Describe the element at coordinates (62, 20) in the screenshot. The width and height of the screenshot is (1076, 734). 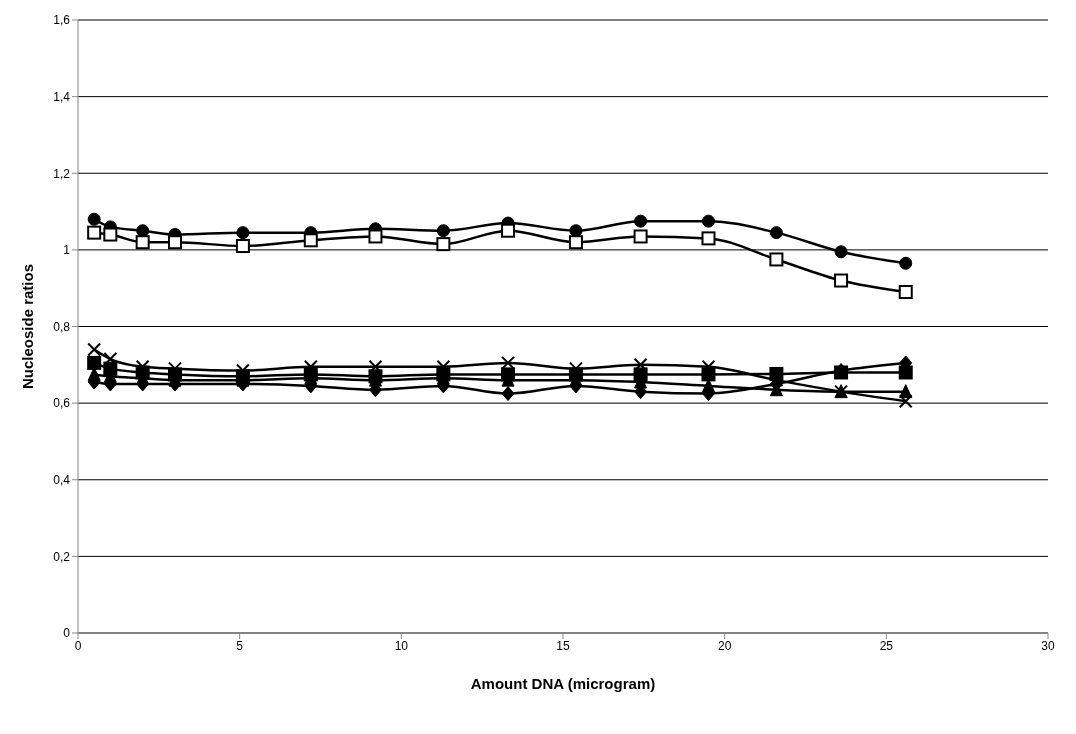
I see `y-tick-label: 1,6` at that location.